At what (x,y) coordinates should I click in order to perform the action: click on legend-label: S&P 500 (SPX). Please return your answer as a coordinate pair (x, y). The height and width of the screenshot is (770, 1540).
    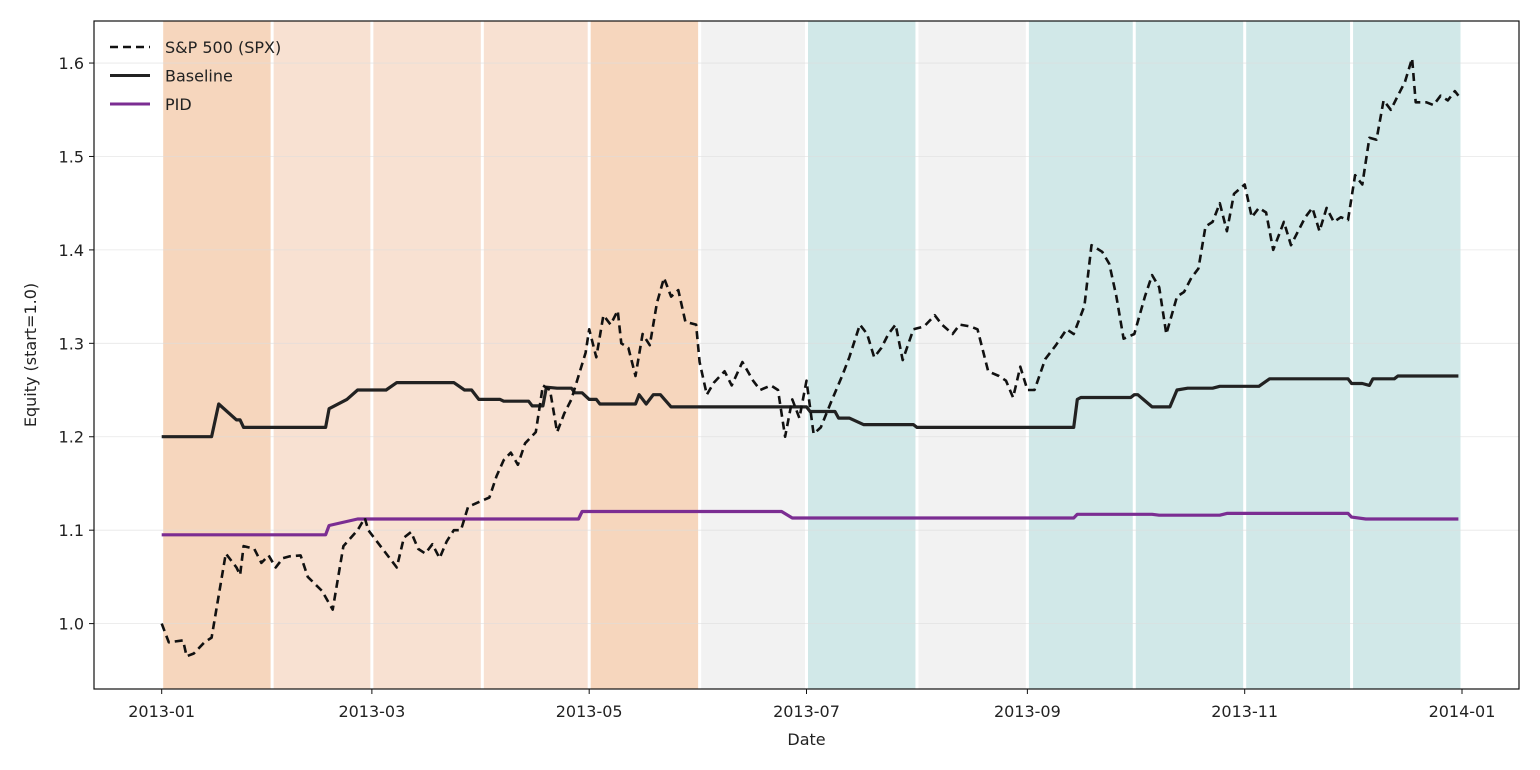
    Looking at the image, I should click on (223, 47).